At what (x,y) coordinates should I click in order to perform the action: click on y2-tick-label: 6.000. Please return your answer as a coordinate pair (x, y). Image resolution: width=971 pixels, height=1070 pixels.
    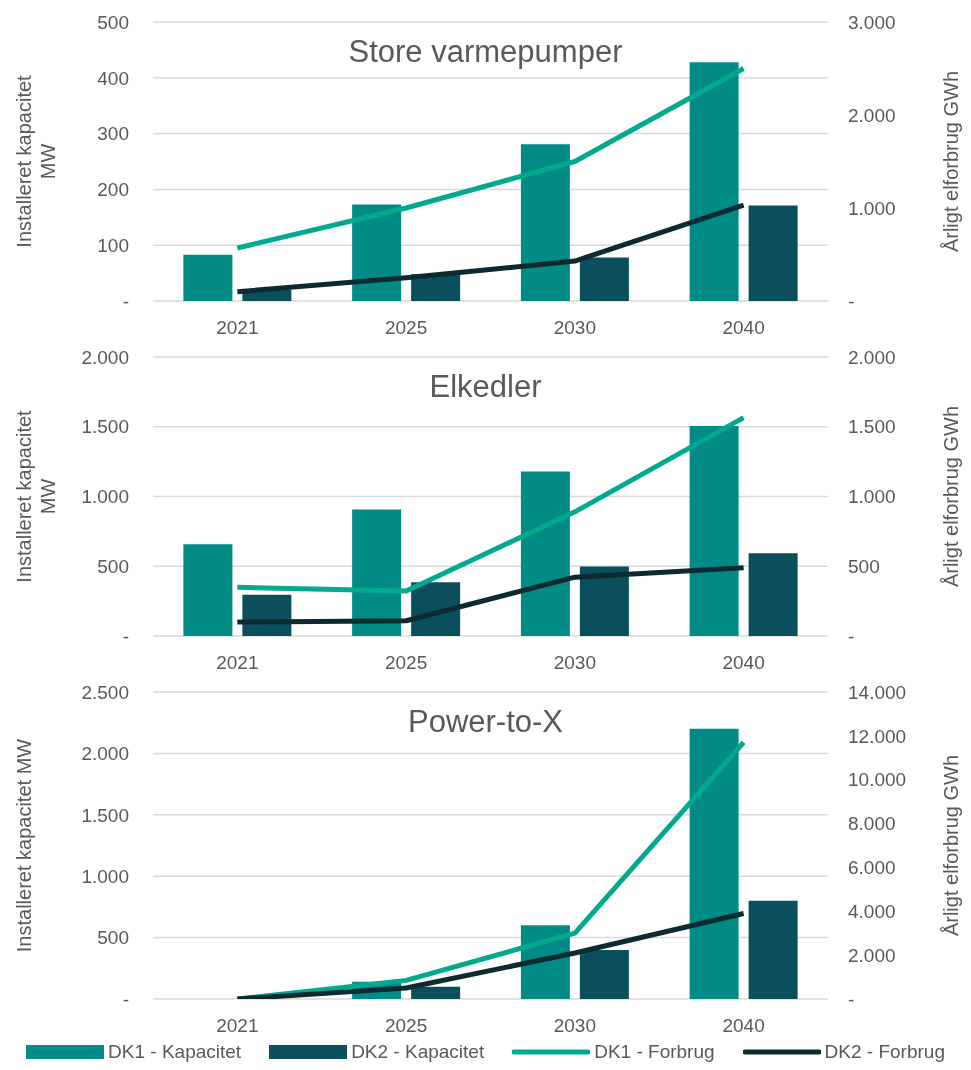
    Looking at the image, I should click on (872, 868).